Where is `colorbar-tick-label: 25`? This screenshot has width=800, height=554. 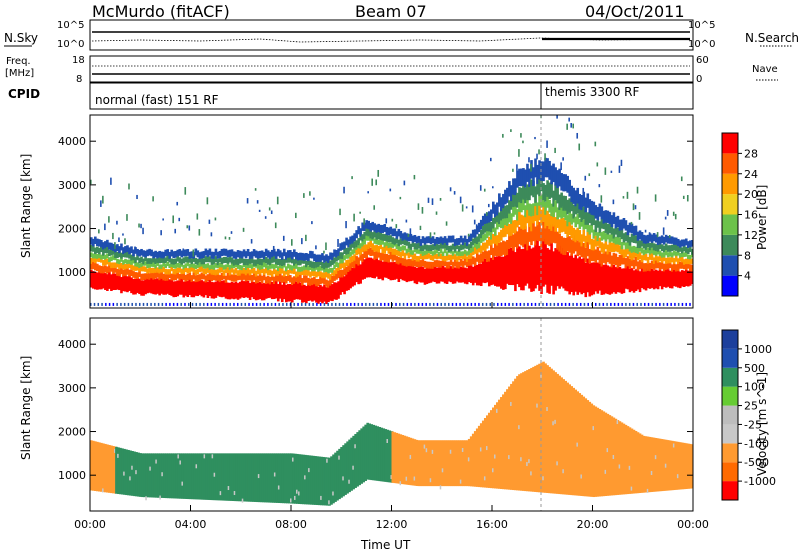 colorbar-tick-label: 25 is located at coordinates (751, 406).